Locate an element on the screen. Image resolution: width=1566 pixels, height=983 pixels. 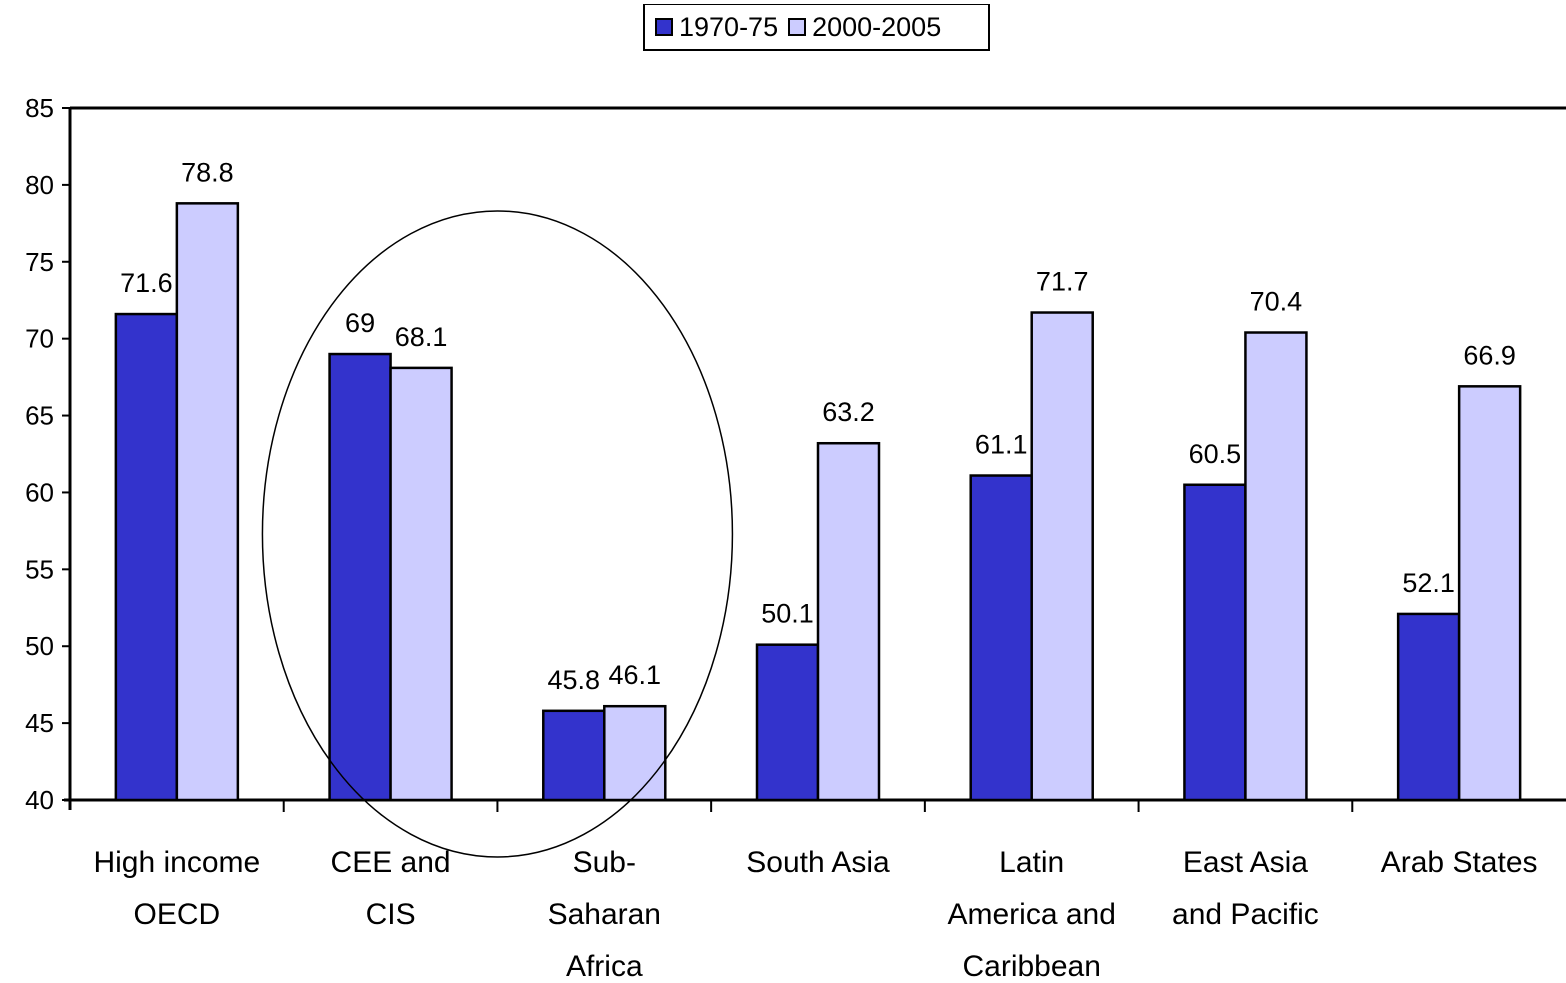
data-label-2-1: 68.1 is located at coordinates (421, 337).